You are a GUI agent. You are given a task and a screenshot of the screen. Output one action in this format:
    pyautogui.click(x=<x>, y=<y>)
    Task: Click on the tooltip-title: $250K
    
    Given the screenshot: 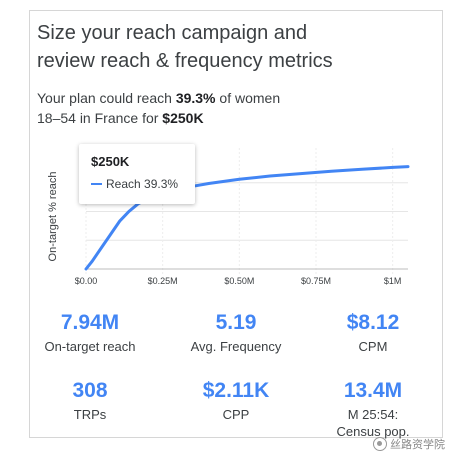 What is the action you would take?
    pyautogui.click(x=110, y=161)
    